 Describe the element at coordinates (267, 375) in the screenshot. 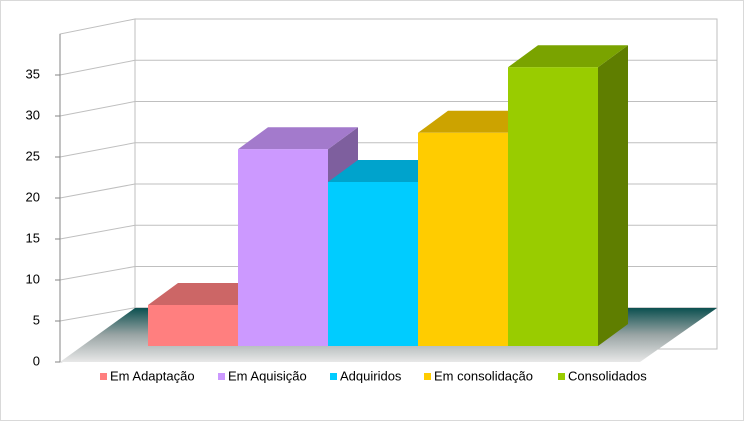

I see `legend-label: Em Aquisição` at that location.